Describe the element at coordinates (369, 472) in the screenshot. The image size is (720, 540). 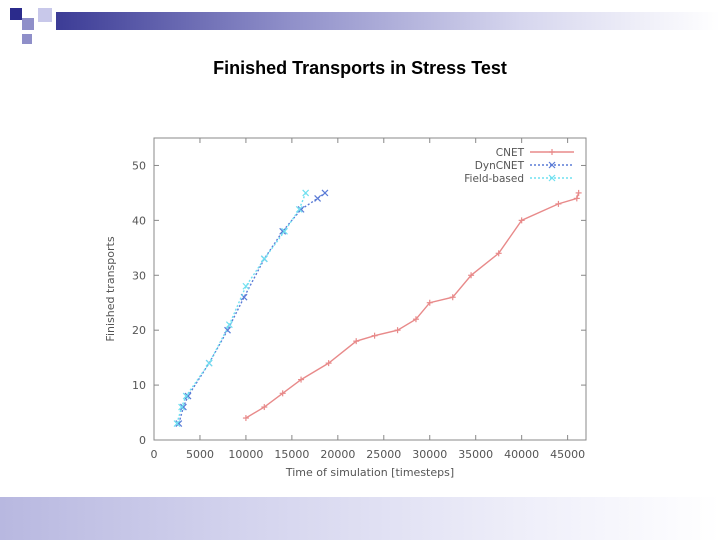
I see `x-axis-label: Time of simulation [timesteps]` at that location.